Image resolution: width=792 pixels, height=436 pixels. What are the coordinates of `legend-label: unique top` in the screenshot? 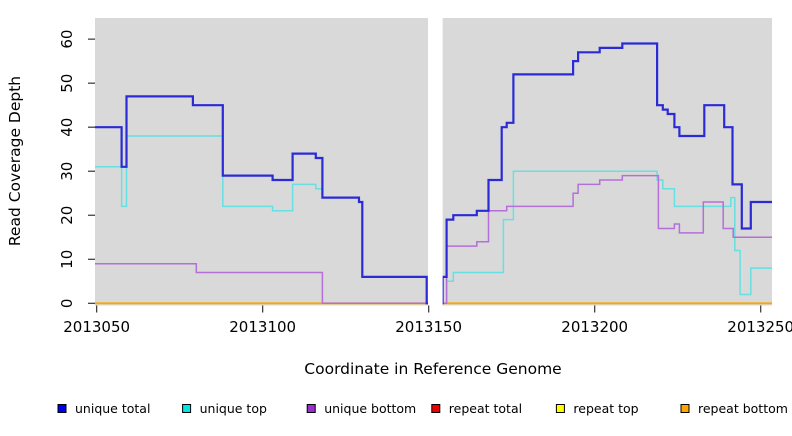 It's located at (233, 408).